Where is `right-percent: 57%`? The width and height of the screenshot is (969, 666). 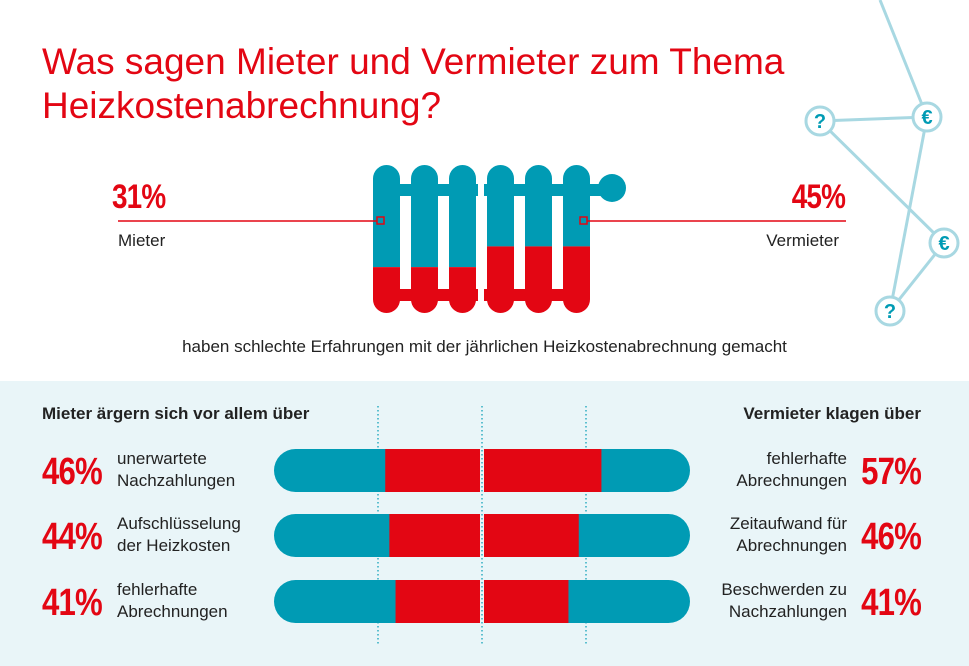
right-percent: 57% is located at coordinates (891, 472).